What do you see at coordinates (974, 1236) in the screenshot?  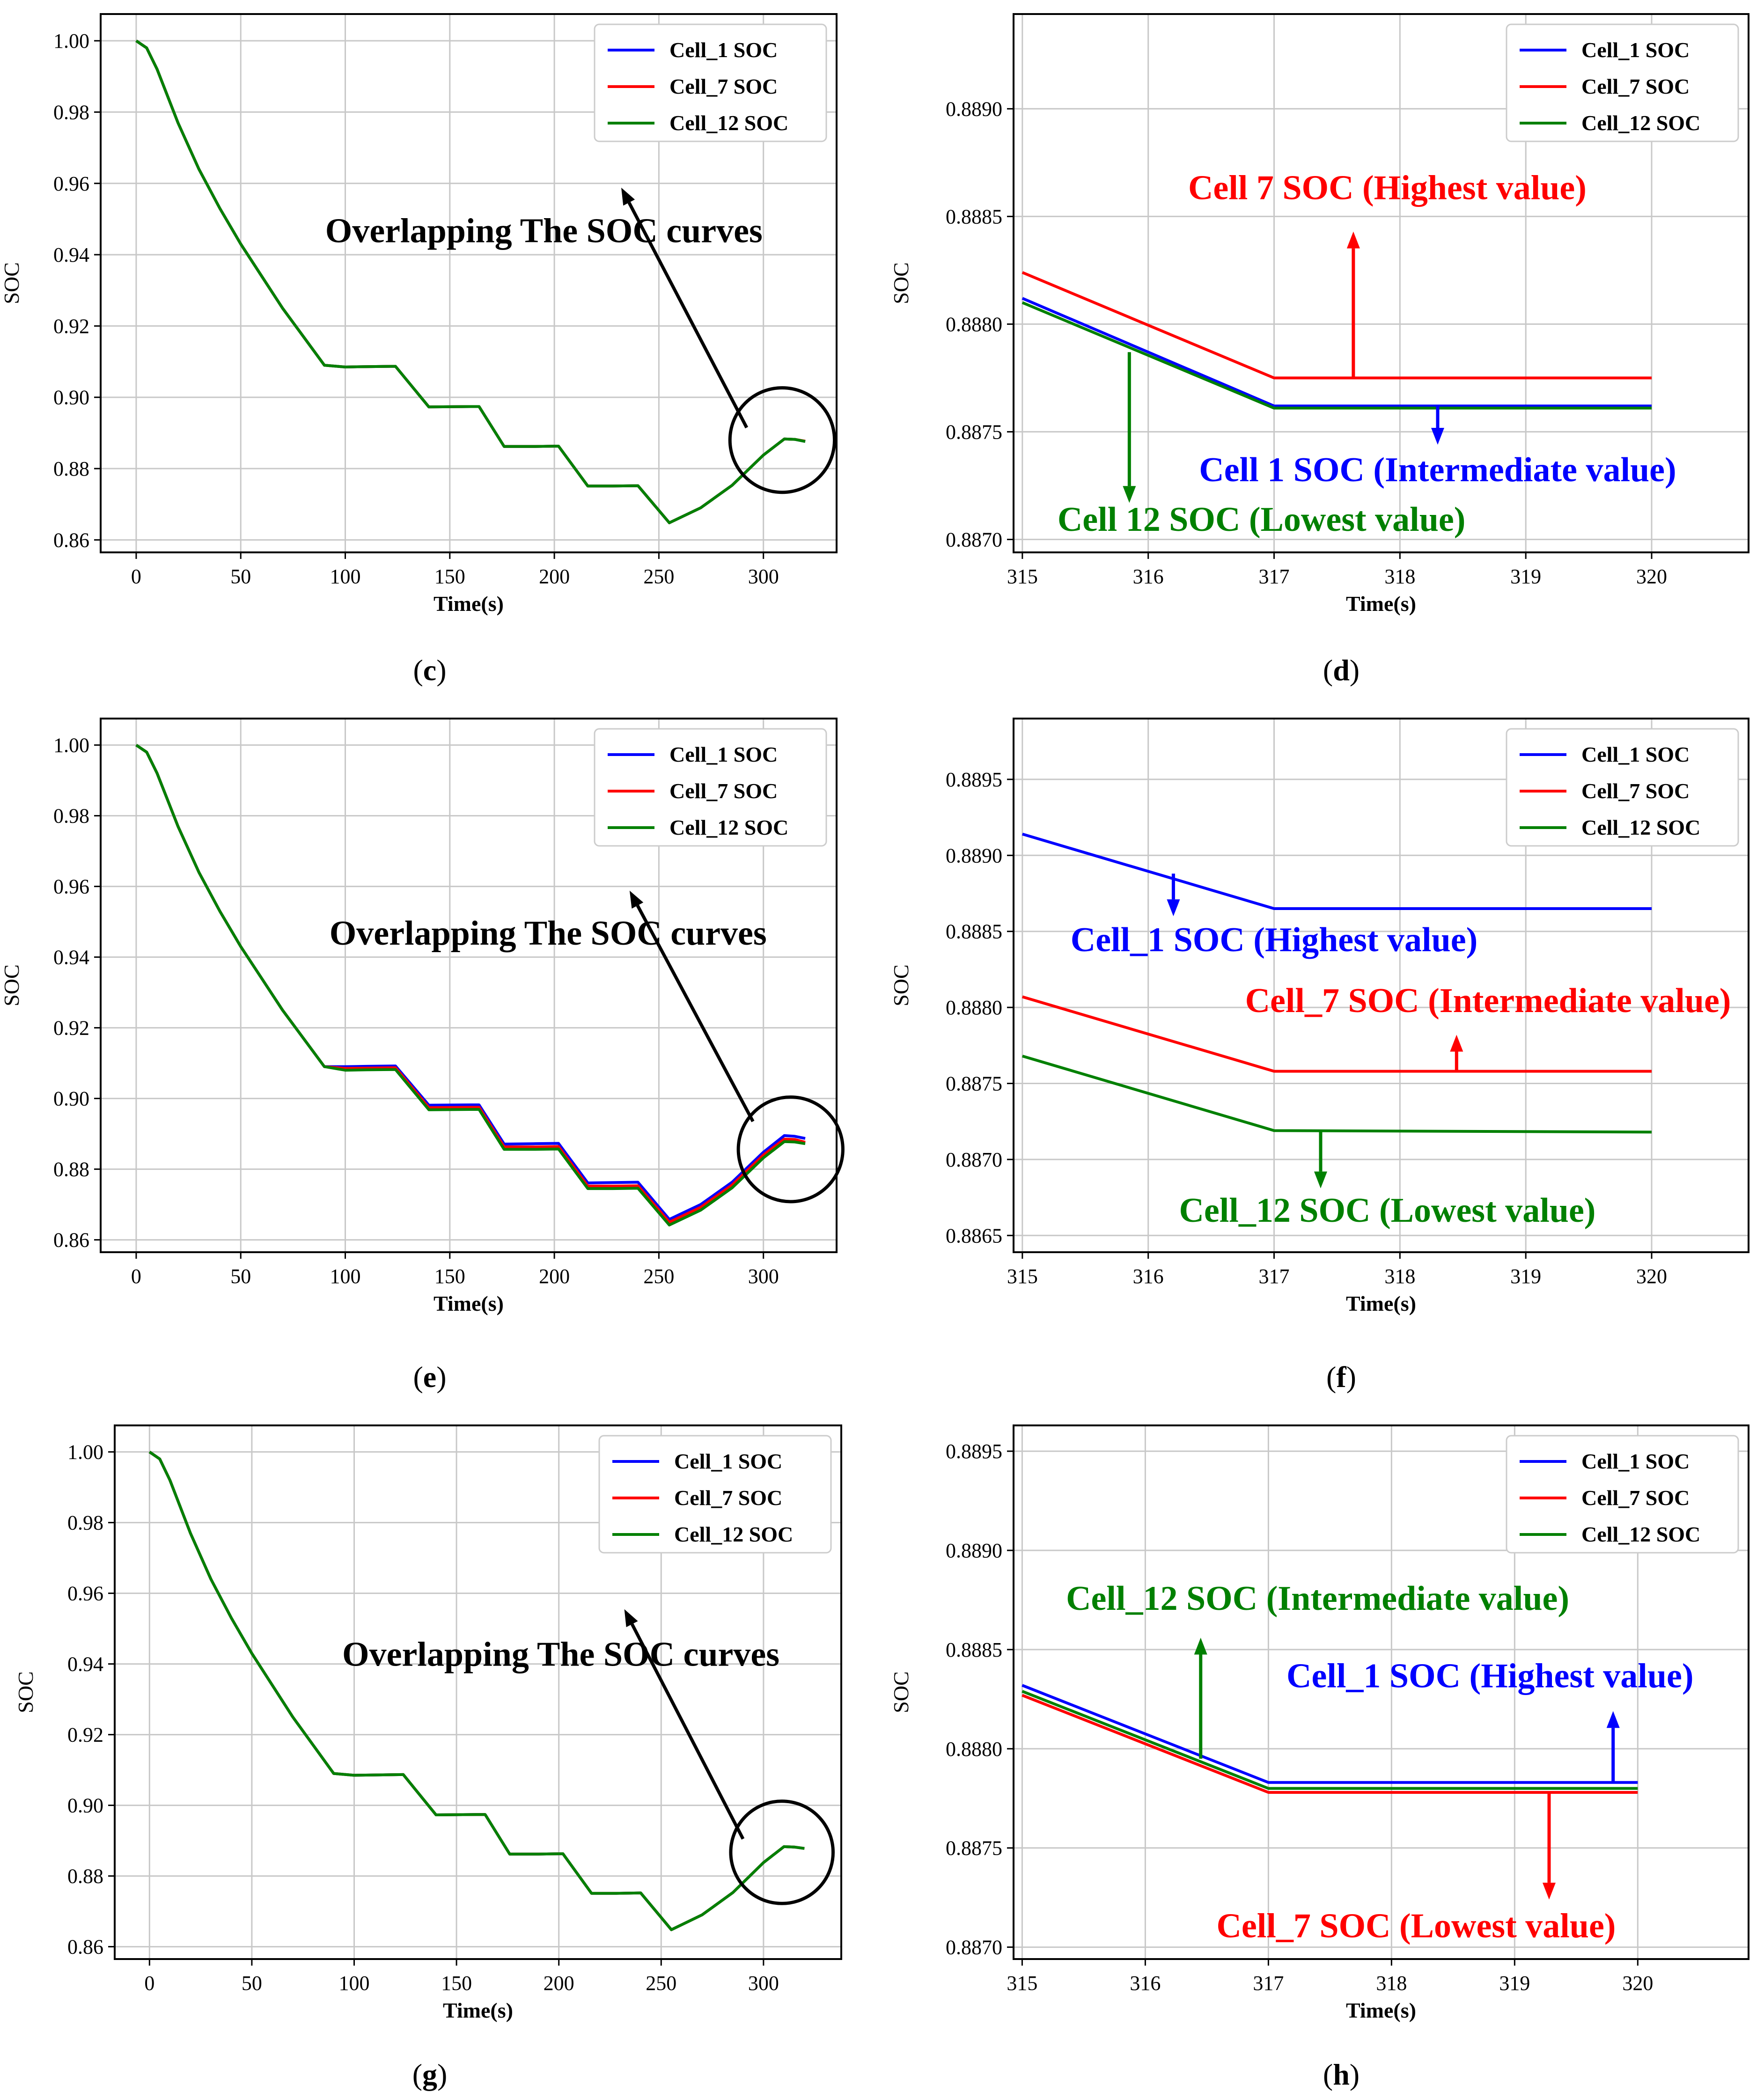 I see `y-tick-label: 0.8865` at bounding box center [974, 1236].